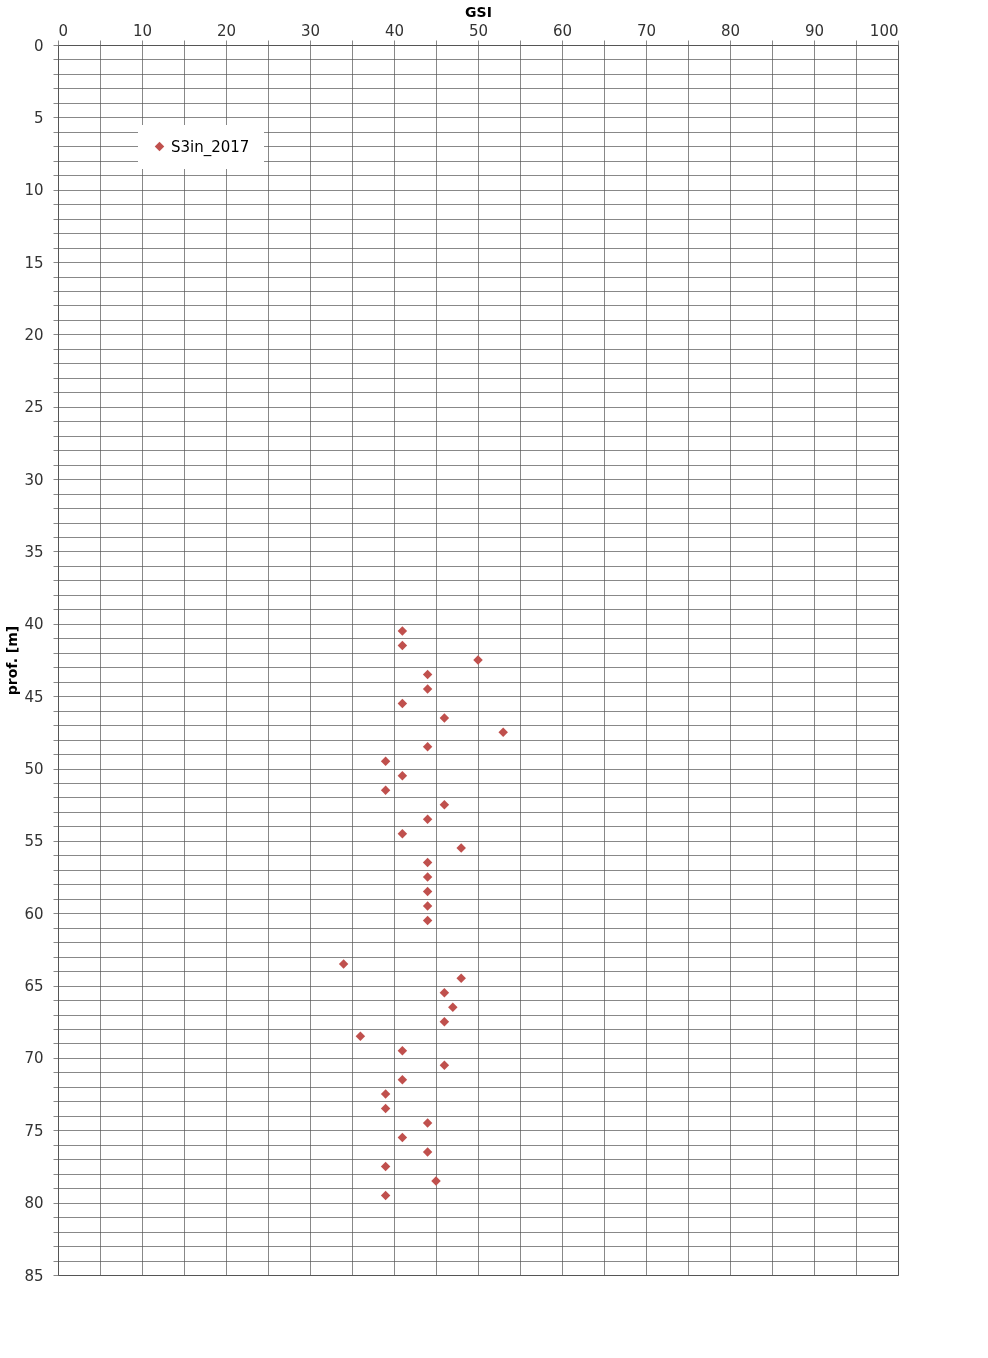 This screenshot has width=988, height=1358. What do you see at coordinates (478, 30) in the screenshot?
I see `x-tick-label: 50` at bounding box center [478, 30].